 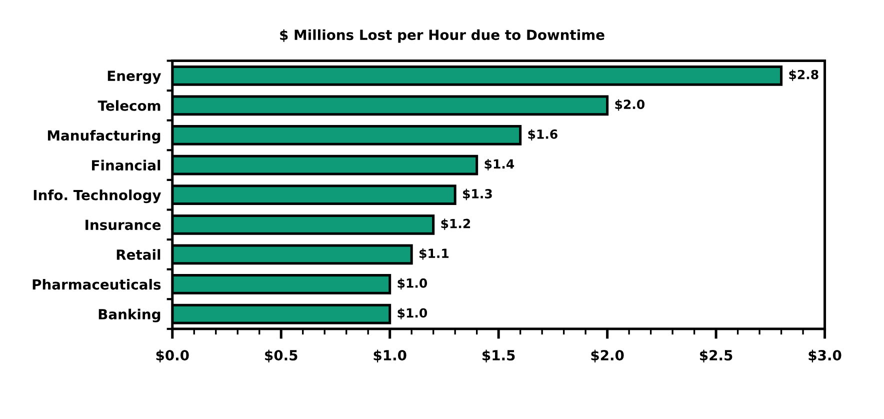 What do you see at coordinates (172, 356) in the screenshot?
I see `x-tick-label: $0.0` at bounding box center [172, 356].